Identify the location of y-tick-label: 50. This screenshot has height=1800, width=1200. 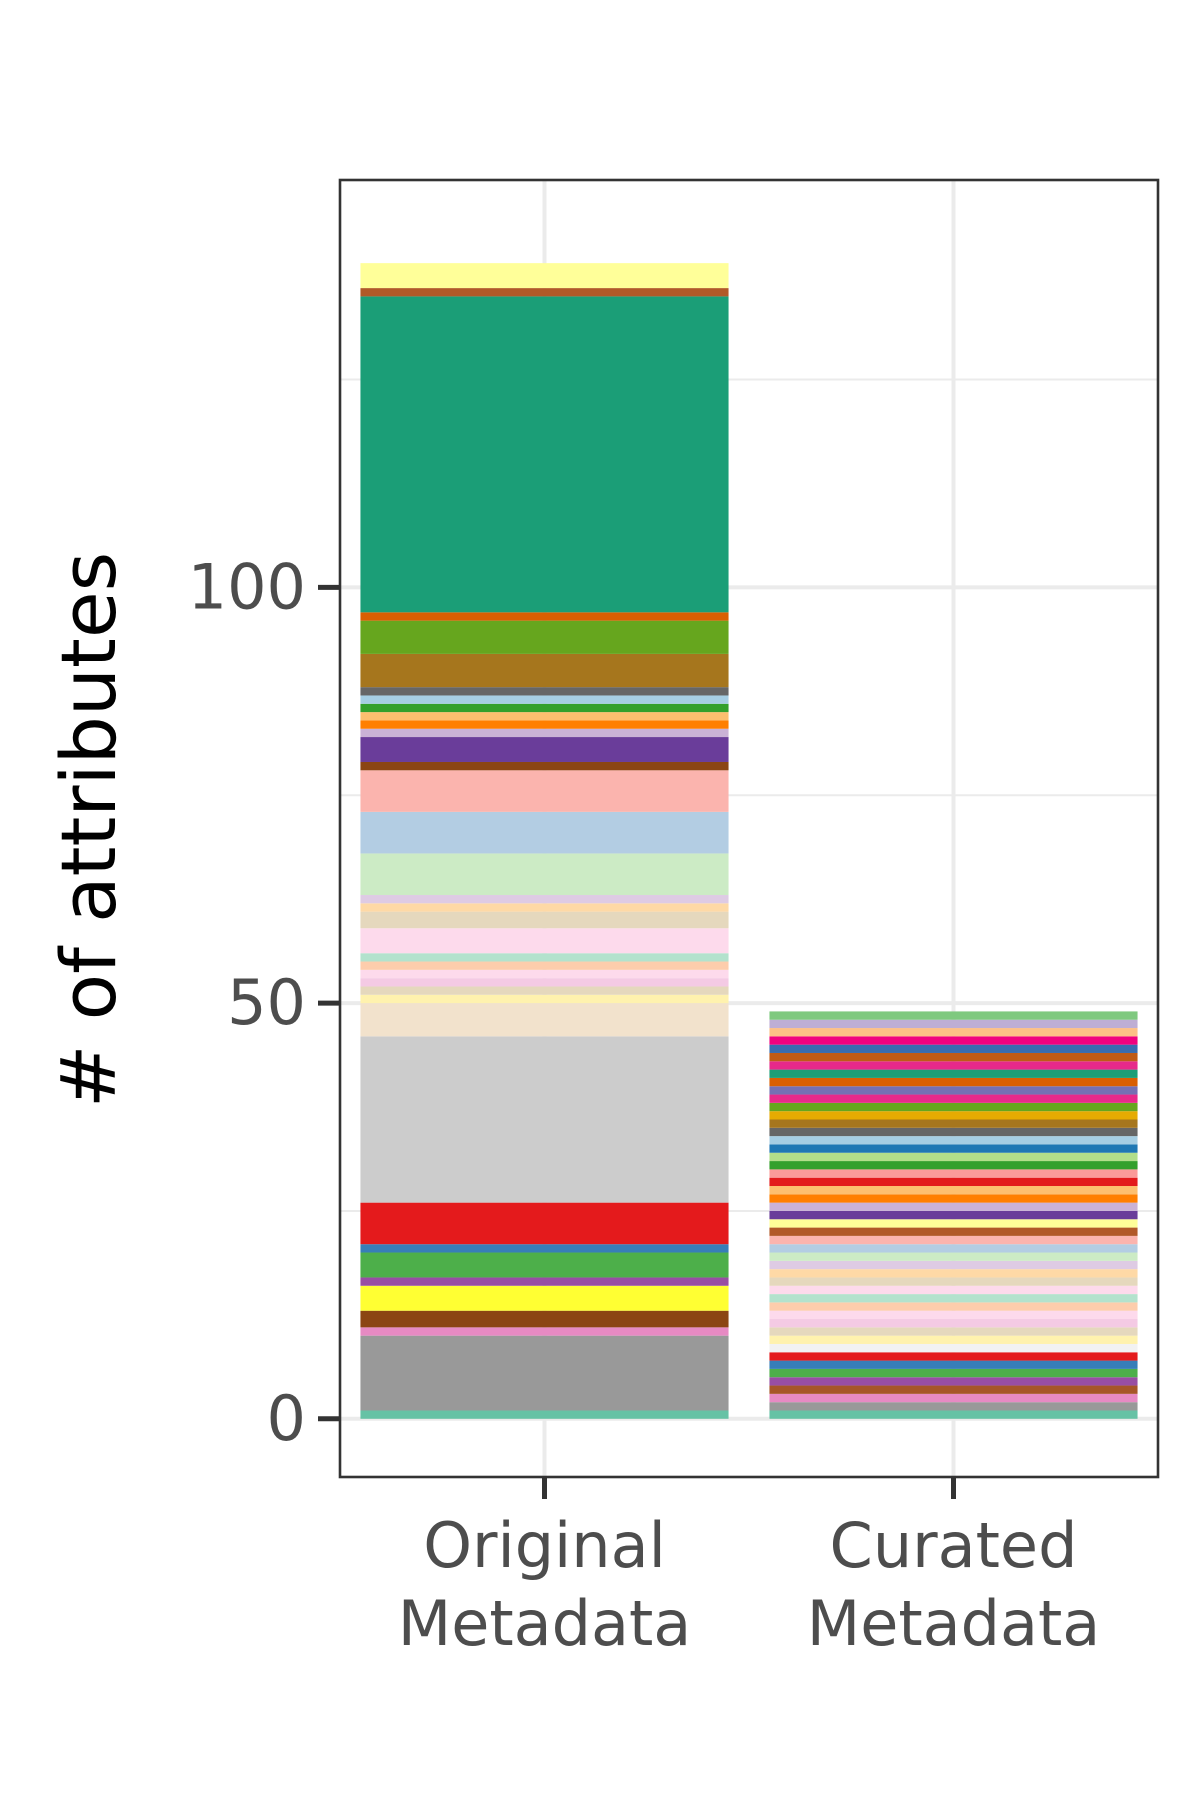
(266, 1002).